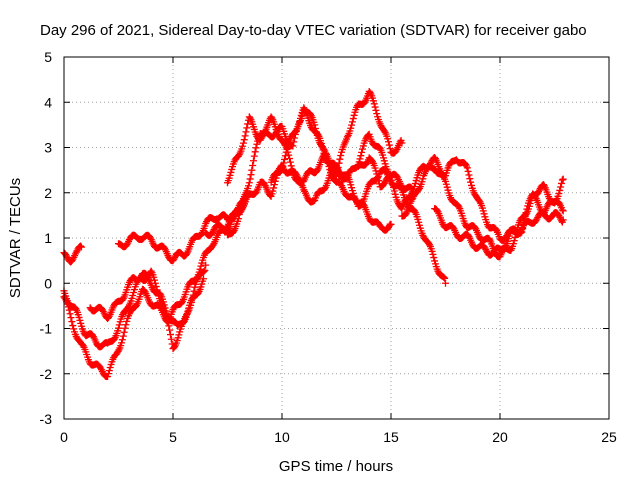 This screenshot has width=640, height=480. Describe the element at coordinates (64, 437) in the screenshot. I see `x-tick-label: 0` at that location.